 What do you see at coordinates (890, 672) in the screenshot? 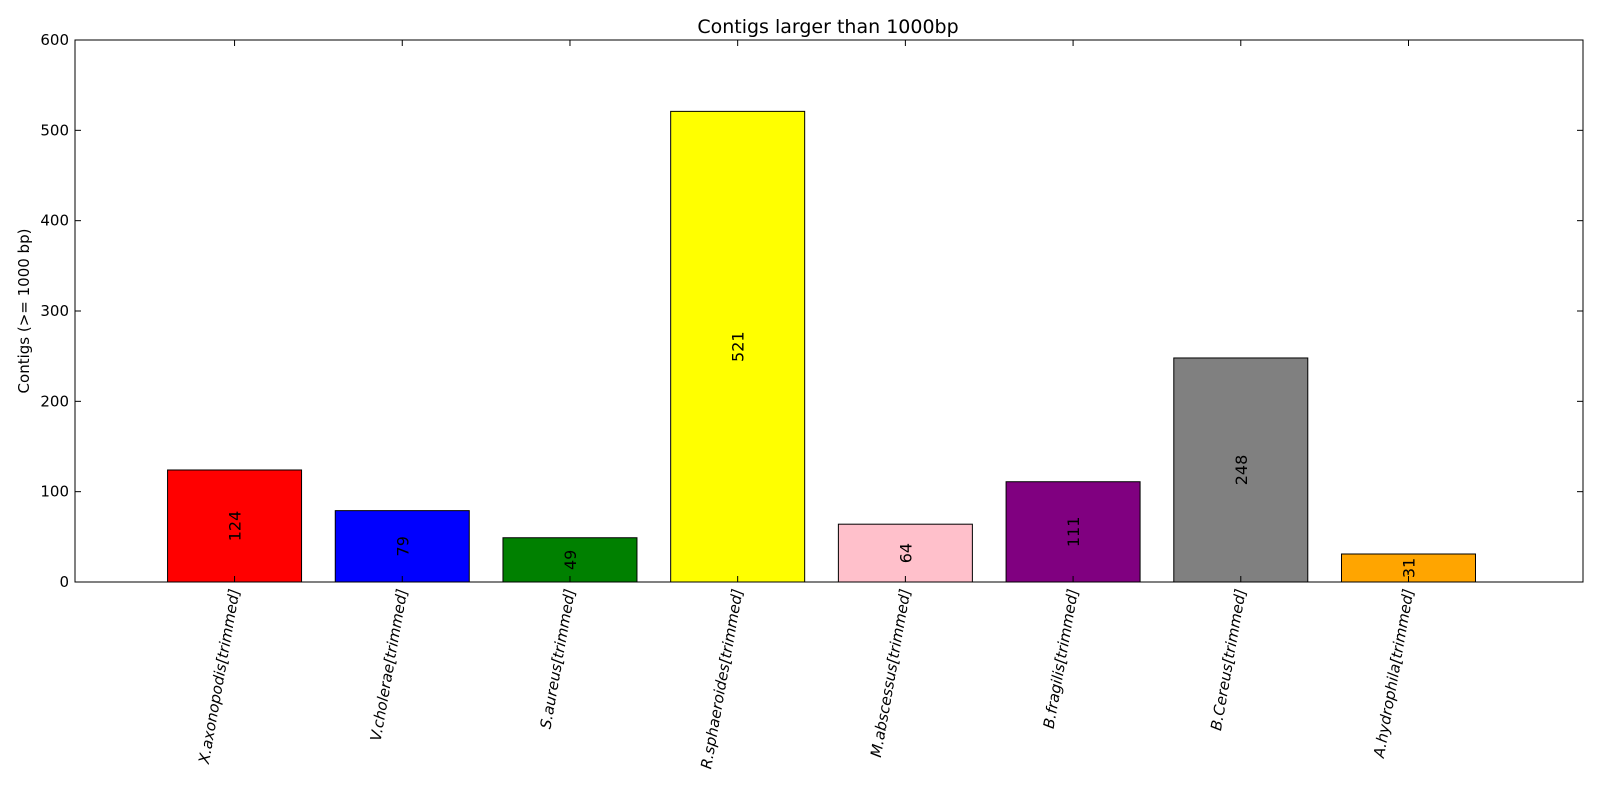
I see `x-category-label: M.abscessus[trimmed]` at bounding box center [890, 672].